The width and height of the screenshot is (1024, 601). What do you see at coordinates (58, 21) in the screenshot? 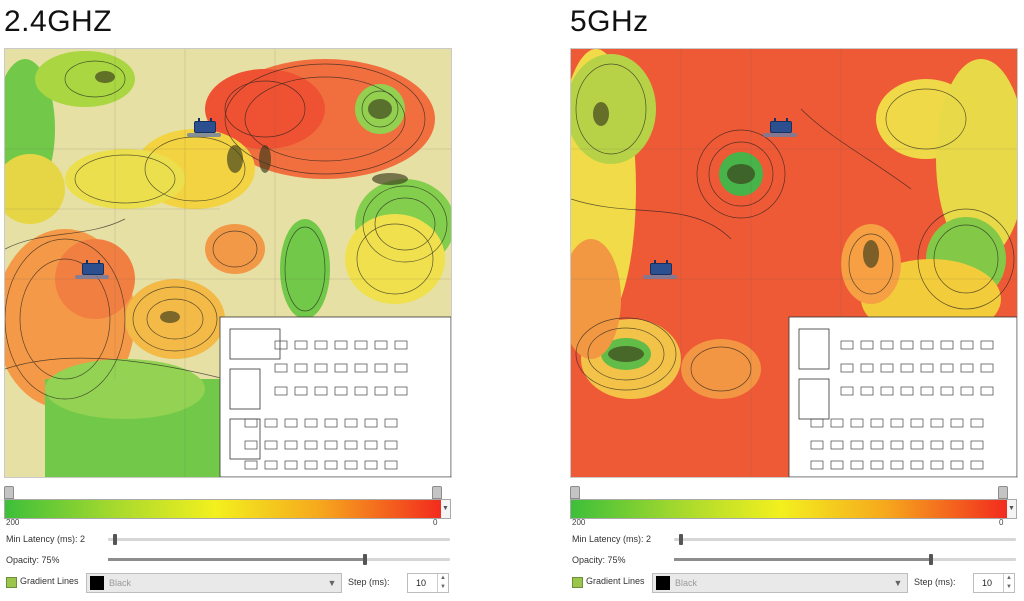
I see `panel-title: 2.4GHZ` at bounding box center [58, 21].